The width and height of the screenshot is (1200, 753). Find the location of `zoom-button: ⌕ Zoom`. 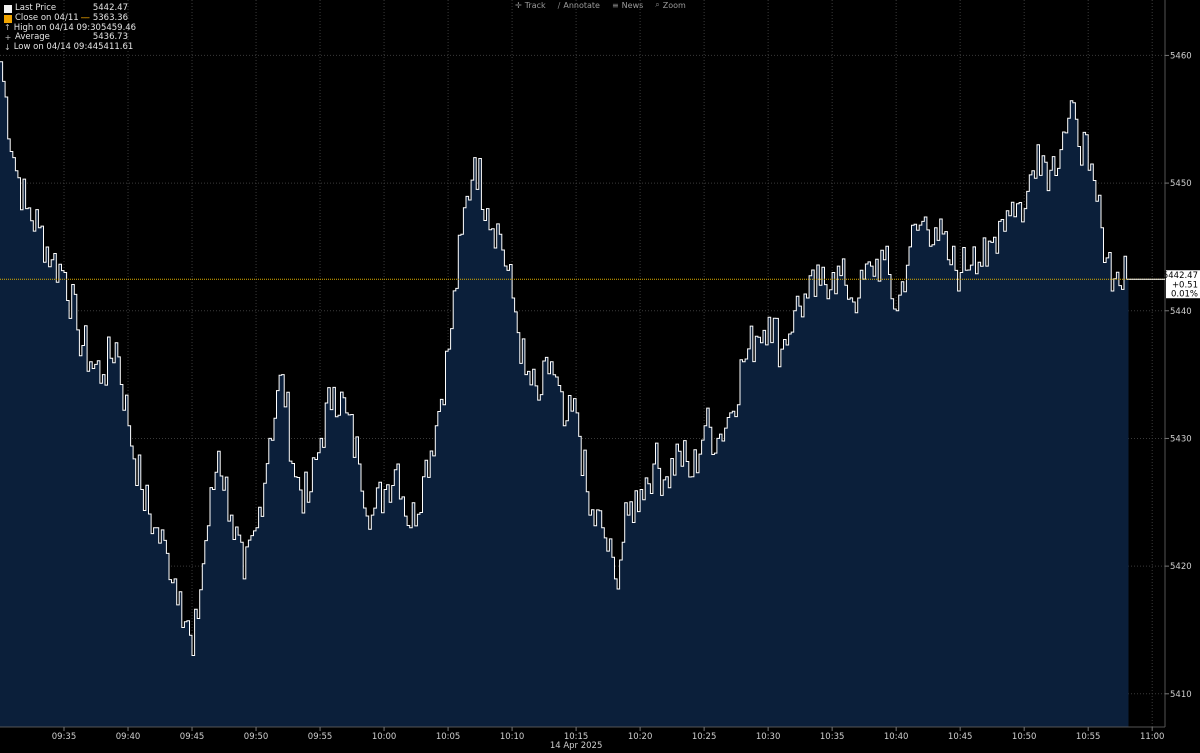

zoom-button: ⌕ Zoom is located at coordinates (670, 5).